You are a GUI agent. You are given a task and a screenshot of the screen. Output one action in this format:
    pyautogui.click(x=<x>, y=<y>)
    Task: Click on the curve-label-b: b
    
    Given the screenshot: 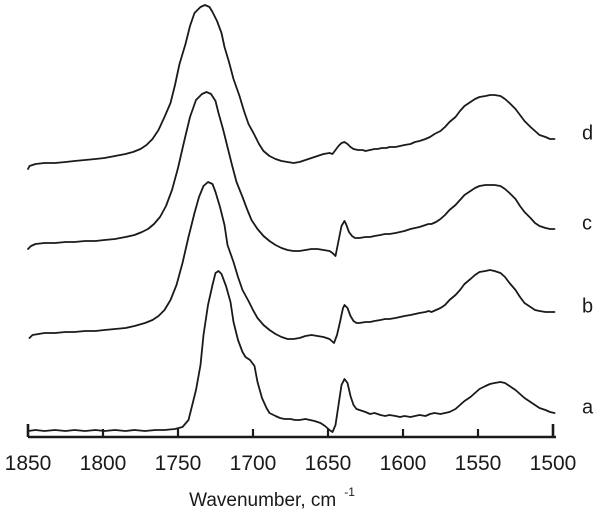 What is the action you would take?
    pyautogui.click(x=587, y=306)
    